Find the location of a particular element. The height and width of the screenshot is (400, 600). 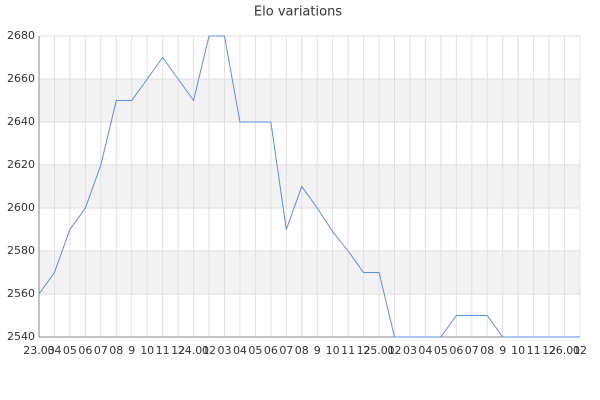

y-tick-label: 2680 is located at coordinates (21, 35).